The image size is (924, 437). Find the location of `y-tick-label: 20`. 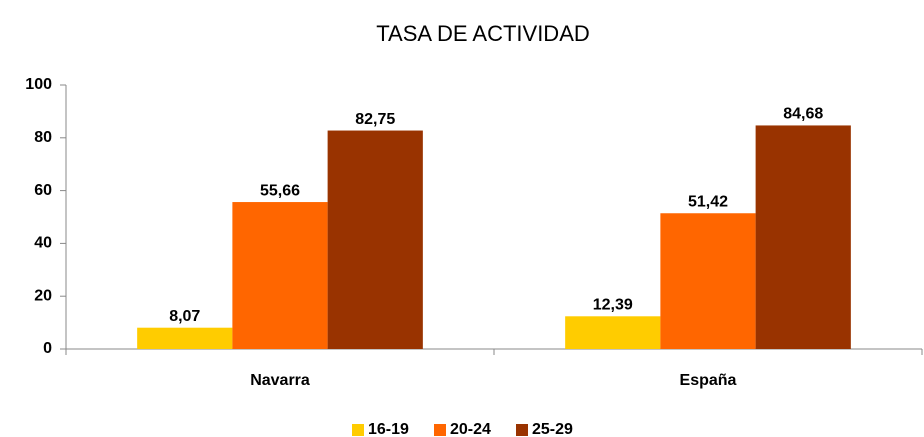

y-tick-label: 20 is located at coordinates (43, 295).